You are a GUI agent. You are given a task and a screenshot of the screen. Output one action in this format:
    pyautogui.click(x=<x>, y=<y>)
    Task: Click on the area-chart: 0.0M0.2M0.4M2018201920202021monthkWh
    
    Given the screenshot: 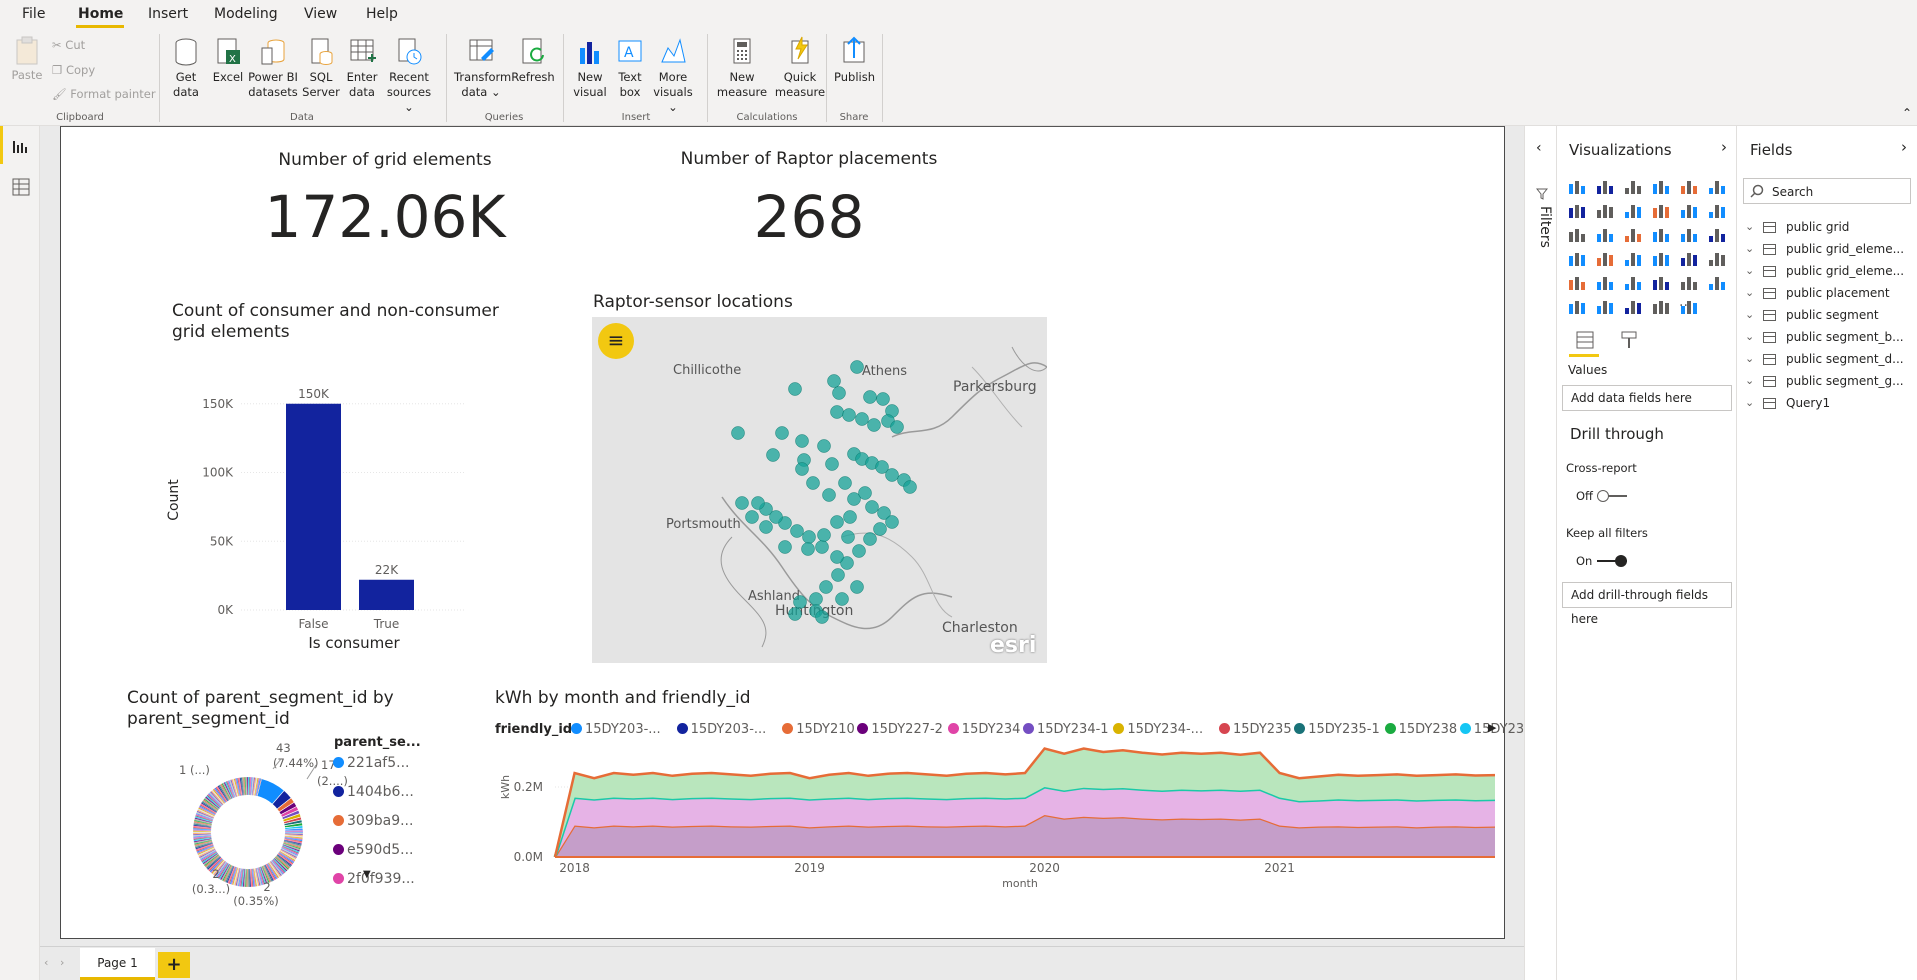 What is the action you would take?
    pyautogui.click(x=995, y=838)
    